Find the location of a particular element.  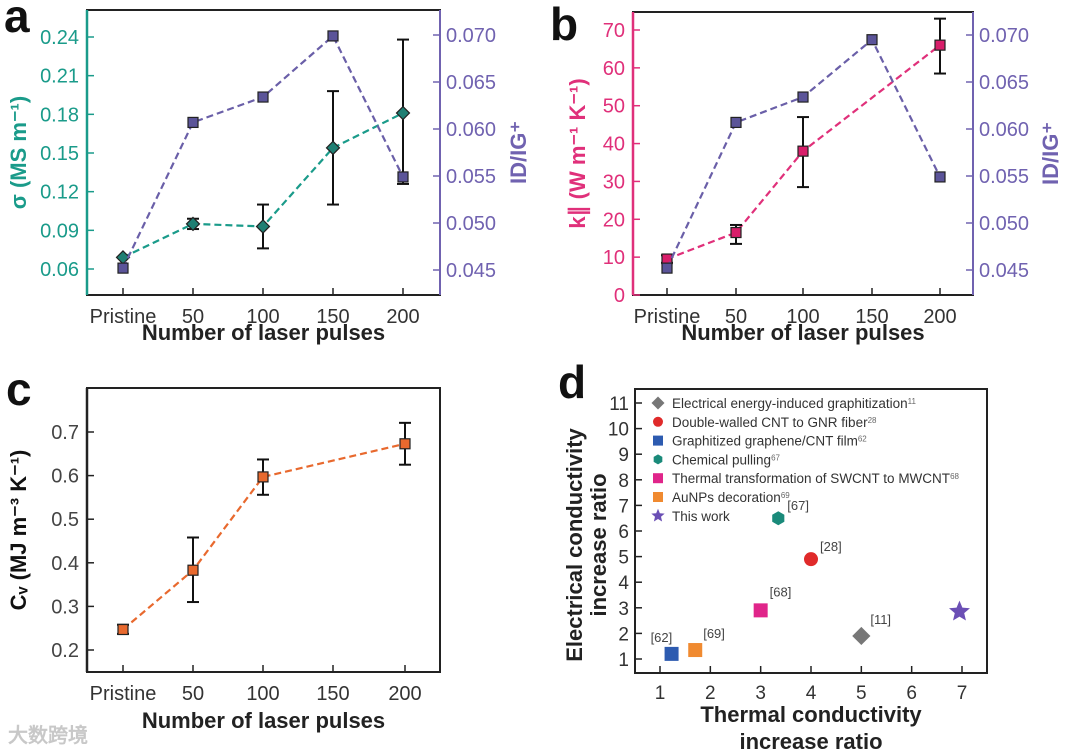

plot-frame is located at coordinates (811, 531).